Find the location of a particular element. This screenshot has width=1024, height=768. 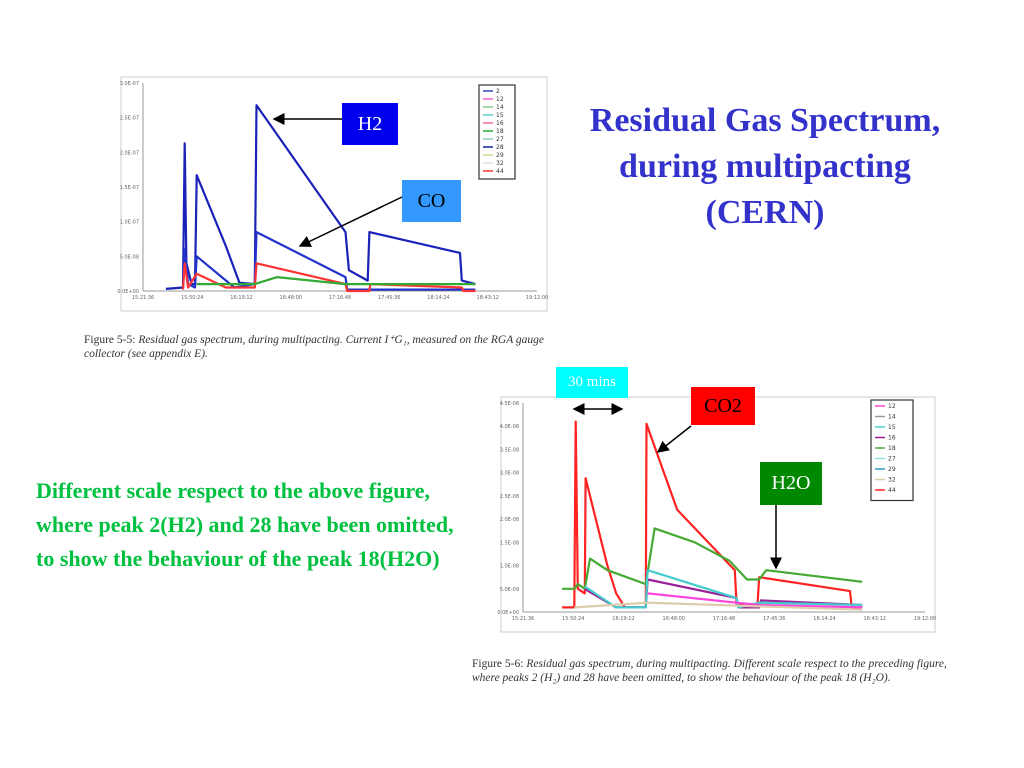

legend-label: 28 is located at coordinates (500, 147).